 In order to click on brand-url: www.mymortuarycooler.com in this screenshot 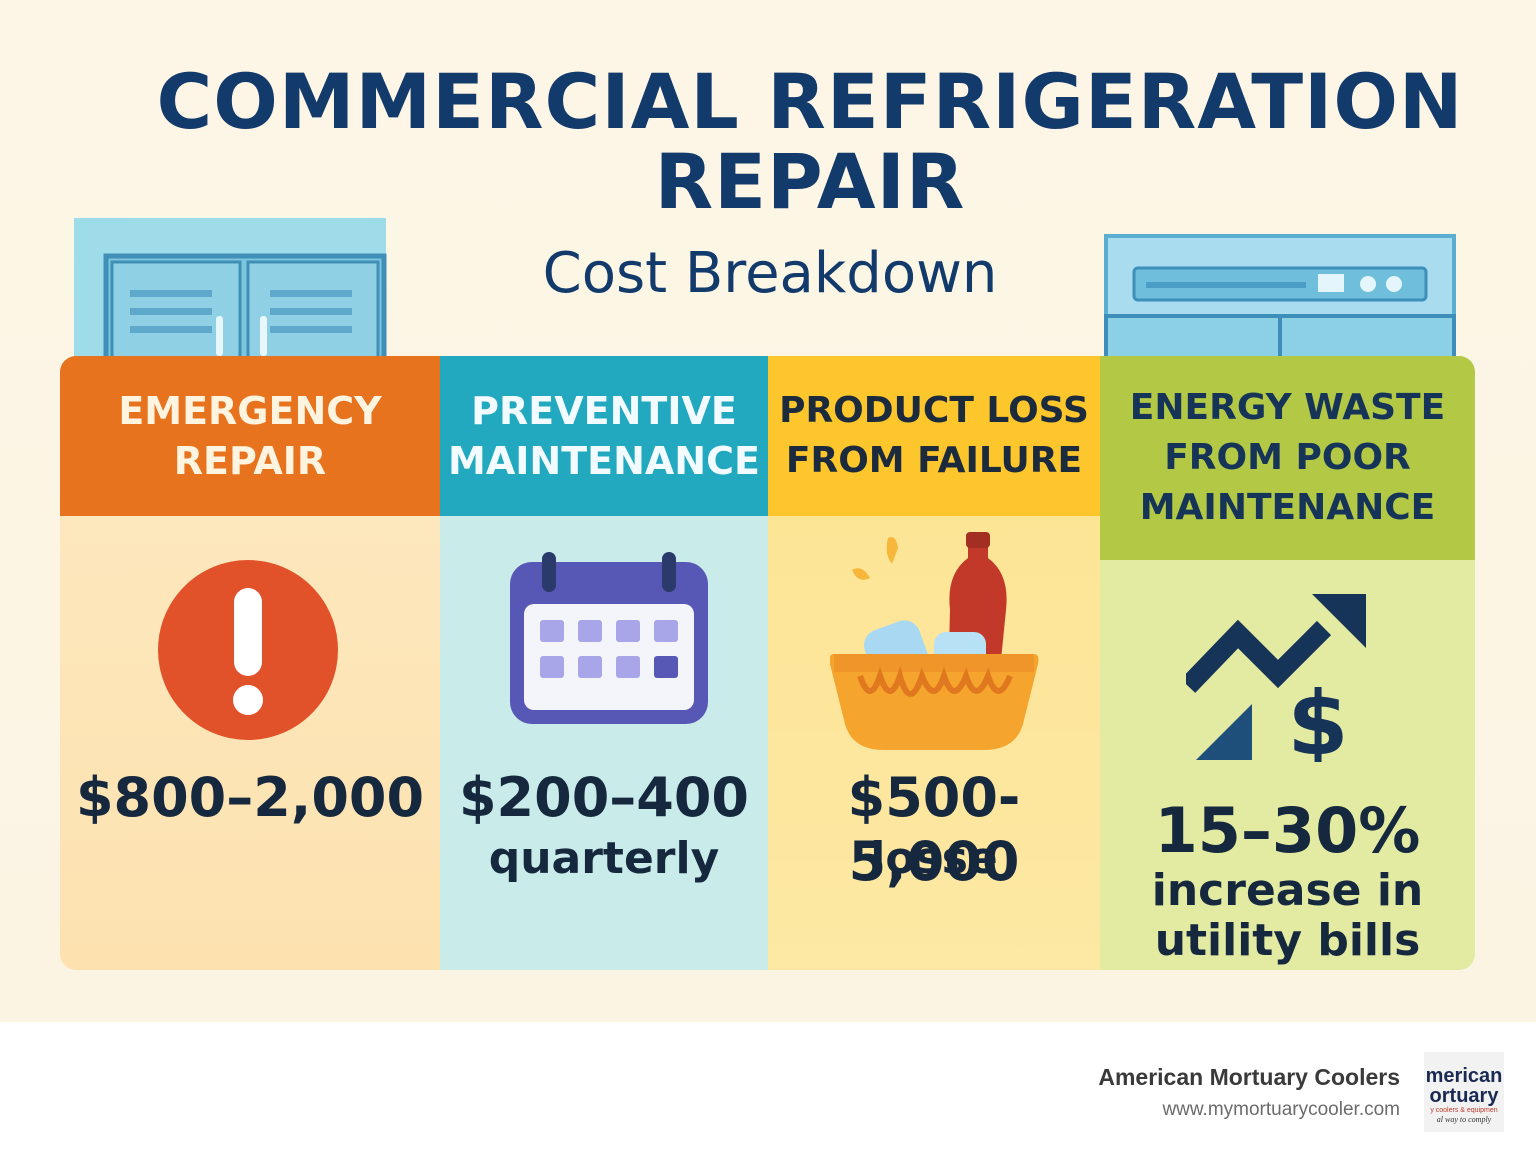, I will do `click(1281, 1109)`.